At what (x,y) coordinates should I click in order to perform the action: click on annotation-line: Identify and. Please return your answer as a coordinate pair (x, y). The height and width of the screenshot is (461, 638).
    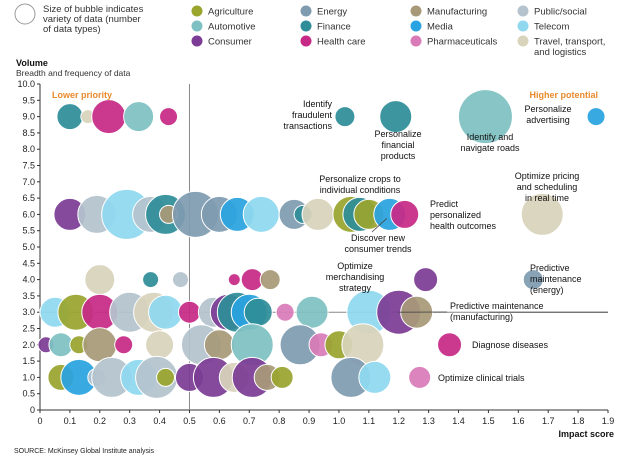
    Looking at the image, I should click on (490, 137).